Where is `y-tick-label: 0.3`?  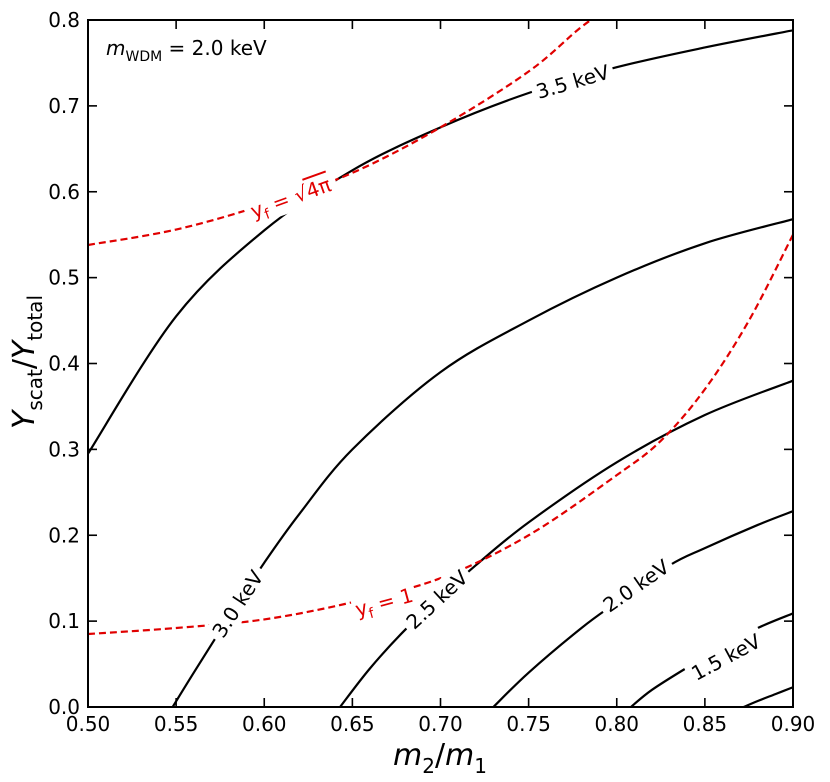 y-tick-label: 0.3 is located at coordinates (64, 449).